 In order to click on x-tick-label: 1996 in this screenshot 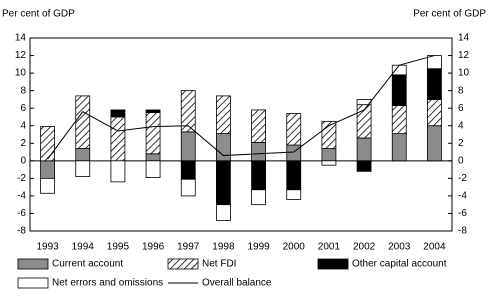, I will do `click(153, 247)`.